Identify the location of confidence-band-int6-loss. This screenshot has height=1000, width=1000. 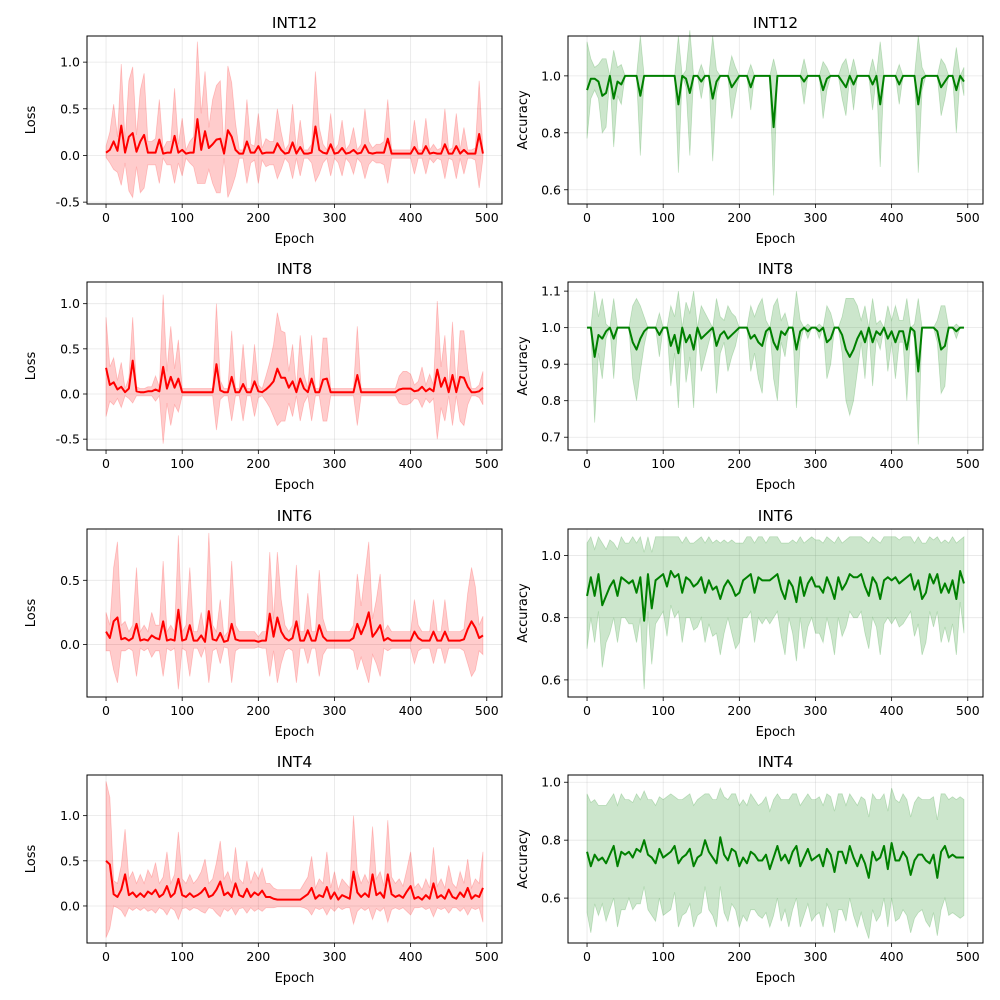
(294, 611).